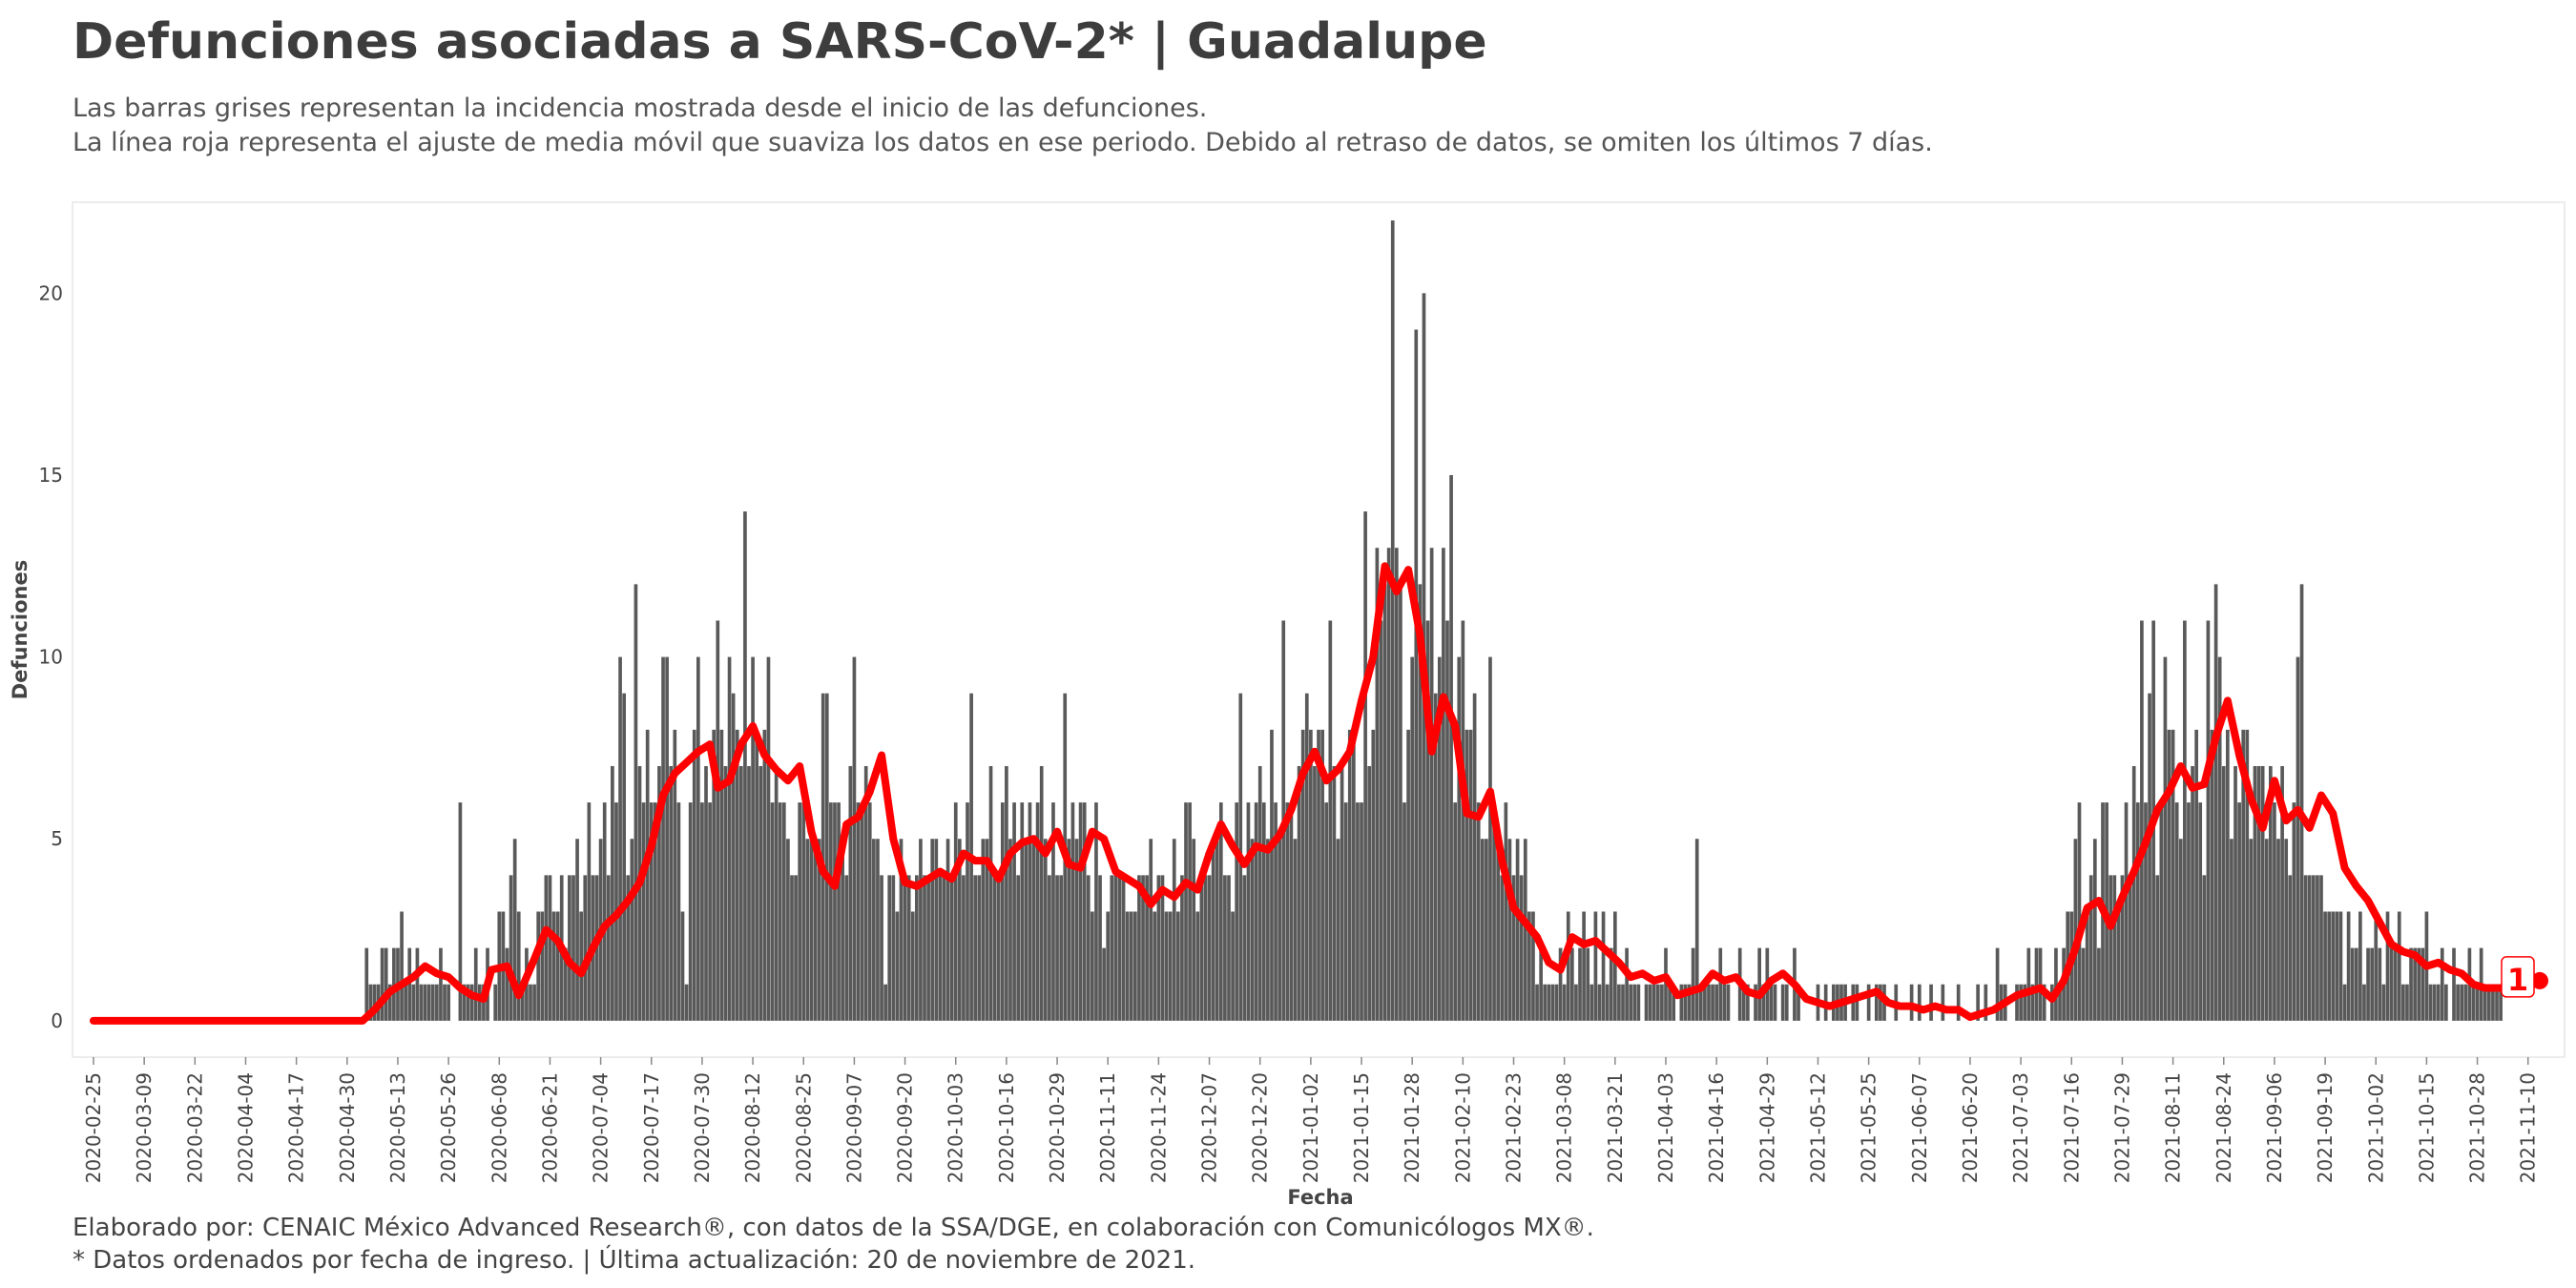 The height and width of the screenshot is (1288, 2576). Describe the element at coordinates (905, 1127) in the screenshot. I see `x-tick-label: 2020-09-20` at that location.